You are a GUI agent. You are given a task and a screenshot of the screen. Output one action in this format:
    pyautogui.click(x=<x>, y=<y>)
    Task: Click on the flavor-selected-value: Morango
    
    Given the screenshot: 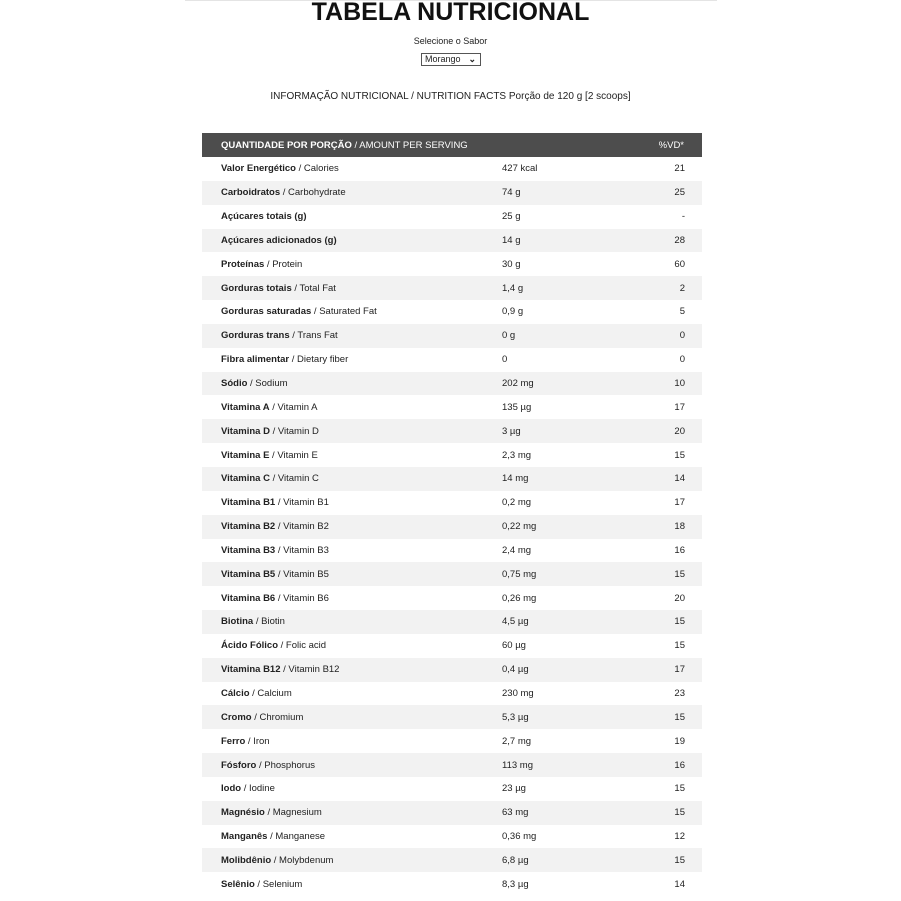 What is the action you would take?
    pyautogui.click(x=443, y=59)
    